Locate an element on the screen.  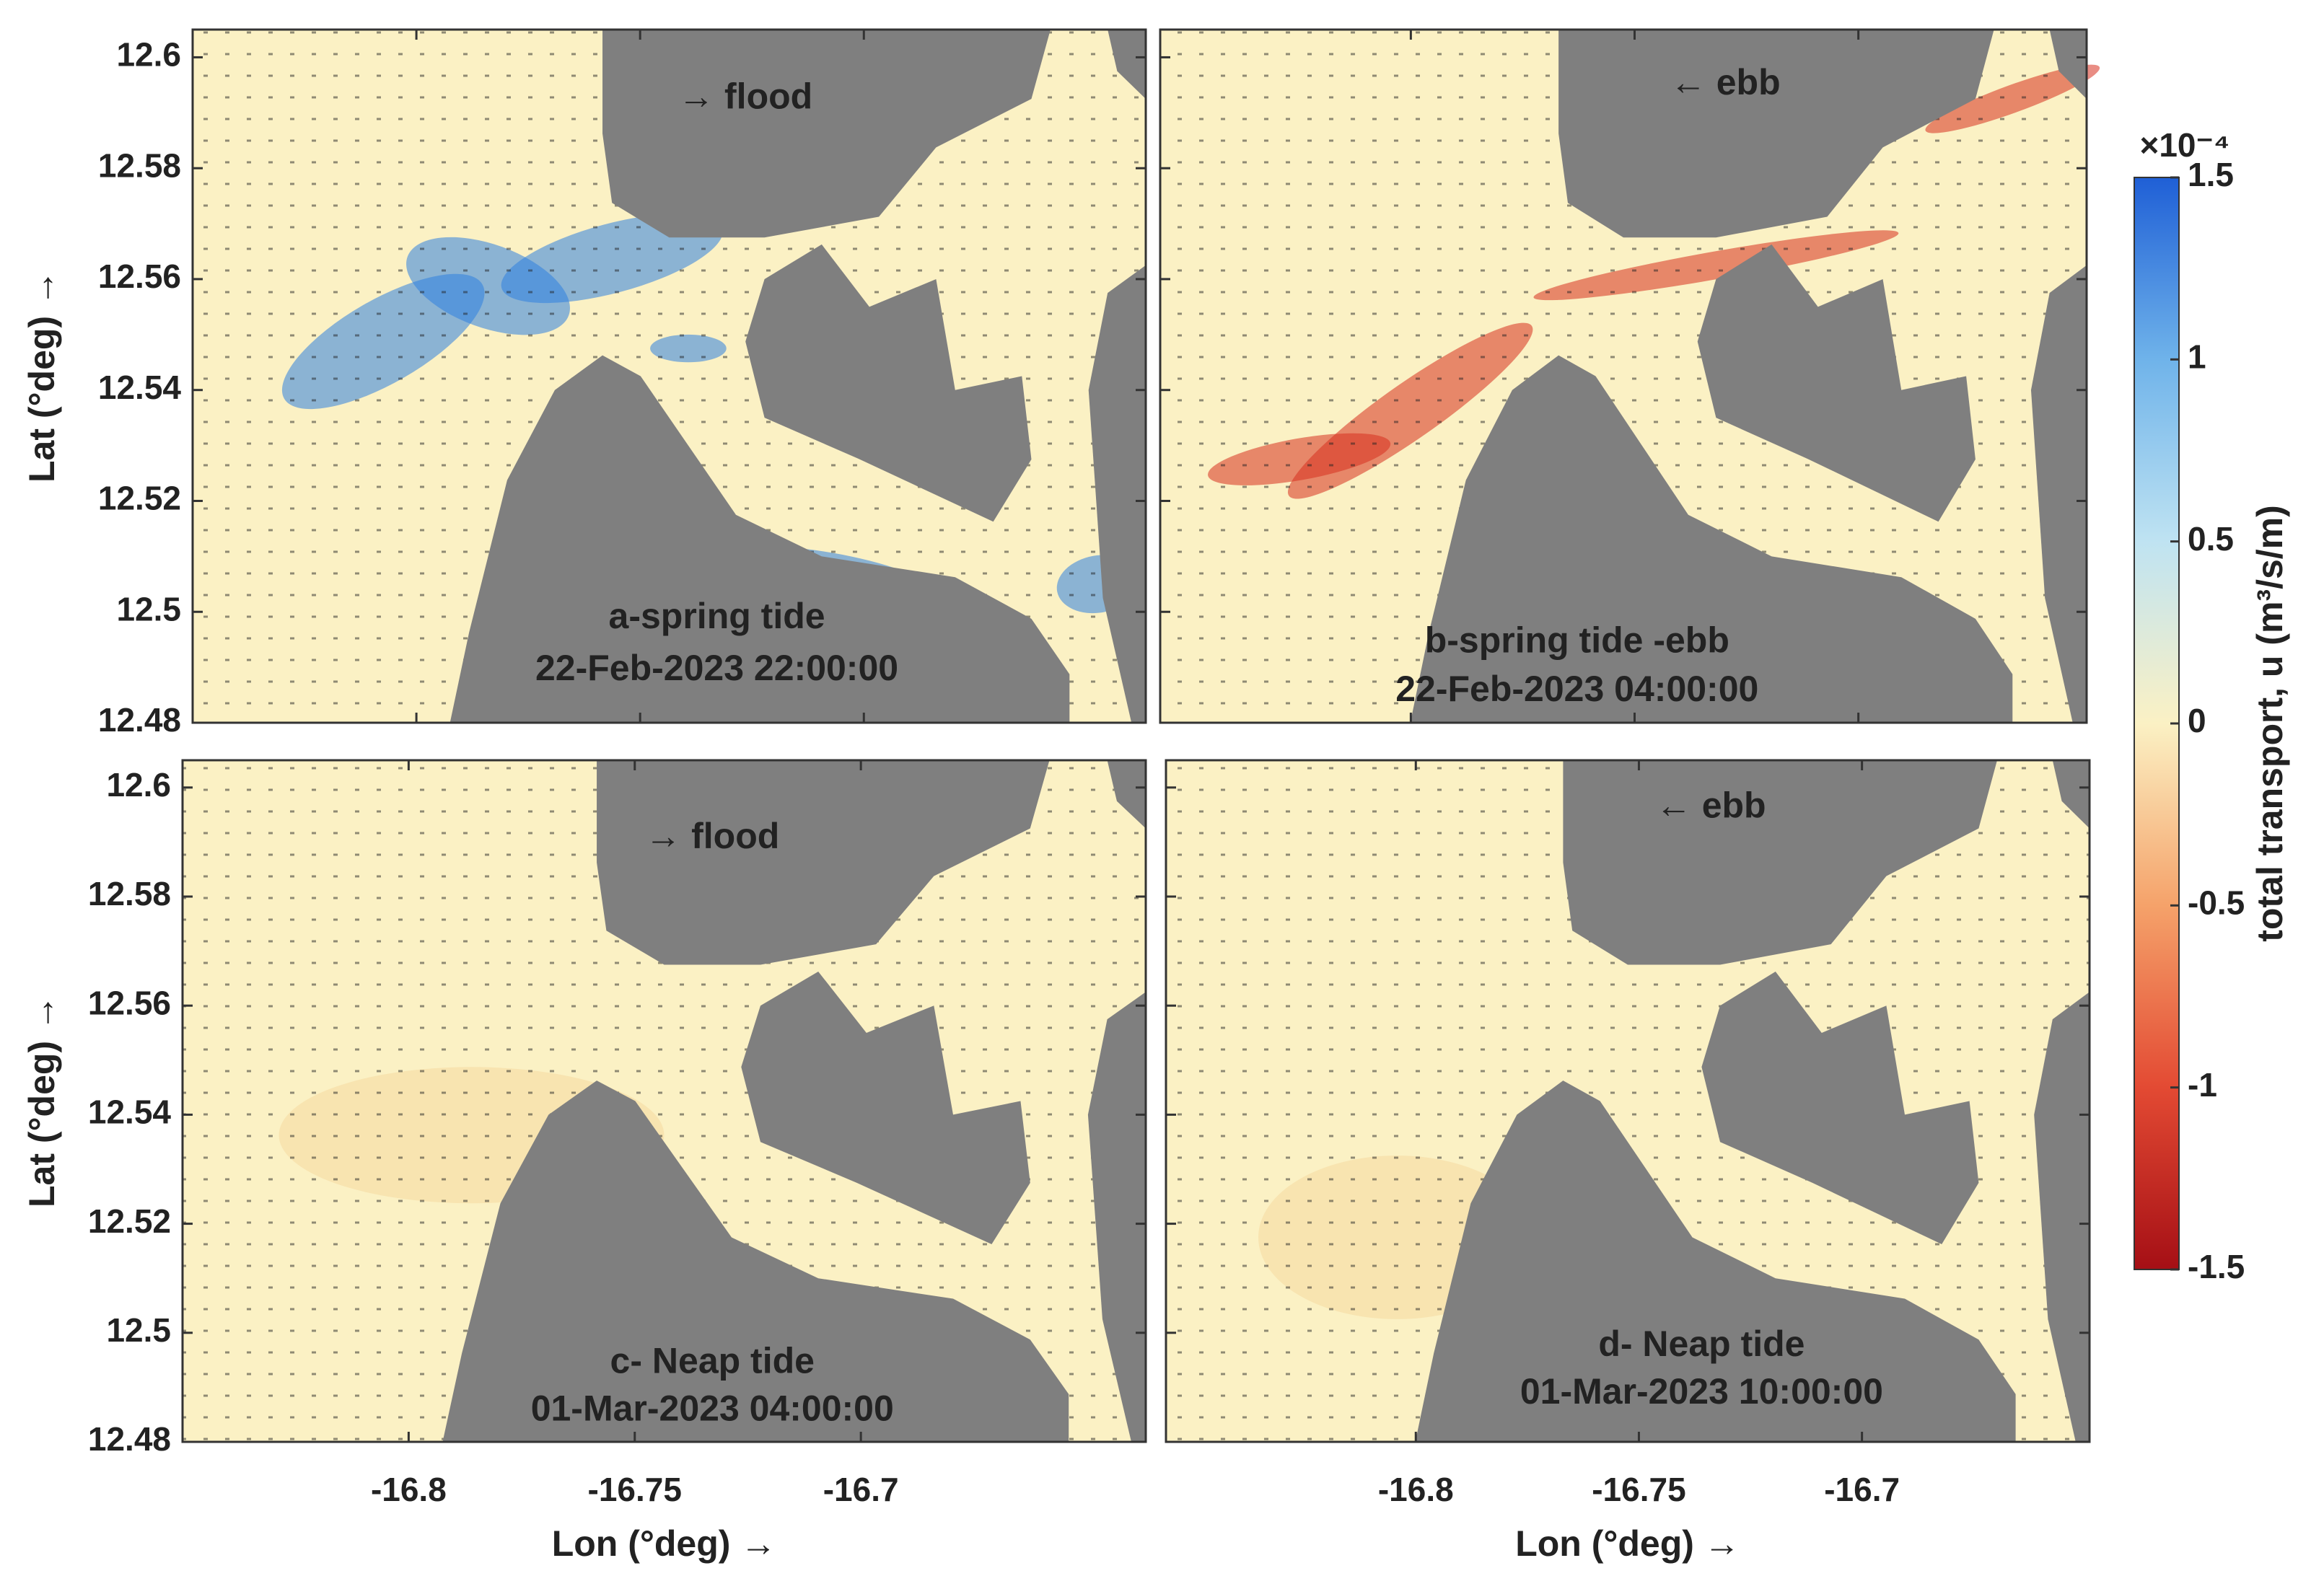
colorbar-tick-label: 0 is located at coordinates (2197, 721).